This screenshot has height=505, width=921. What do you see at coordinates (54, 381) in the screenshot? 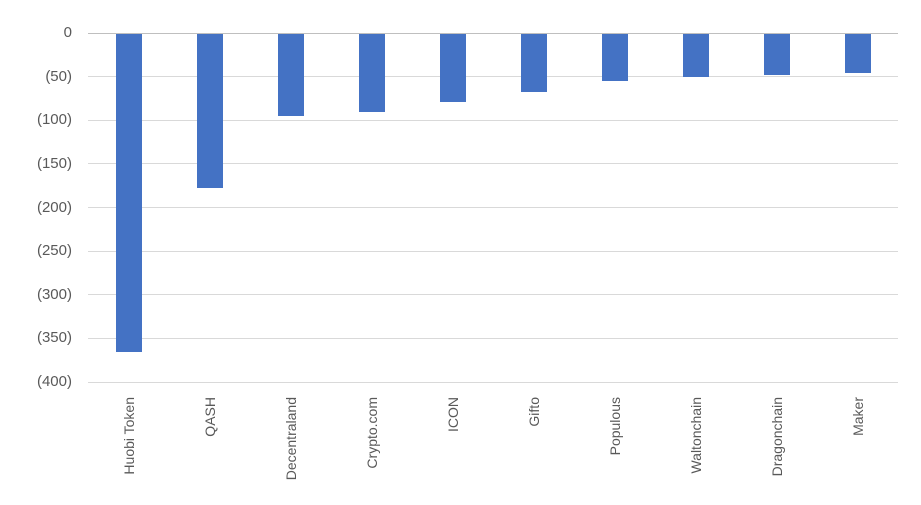
I see `y-axis-tick-label: (400)` at bounding box center [54, 381].